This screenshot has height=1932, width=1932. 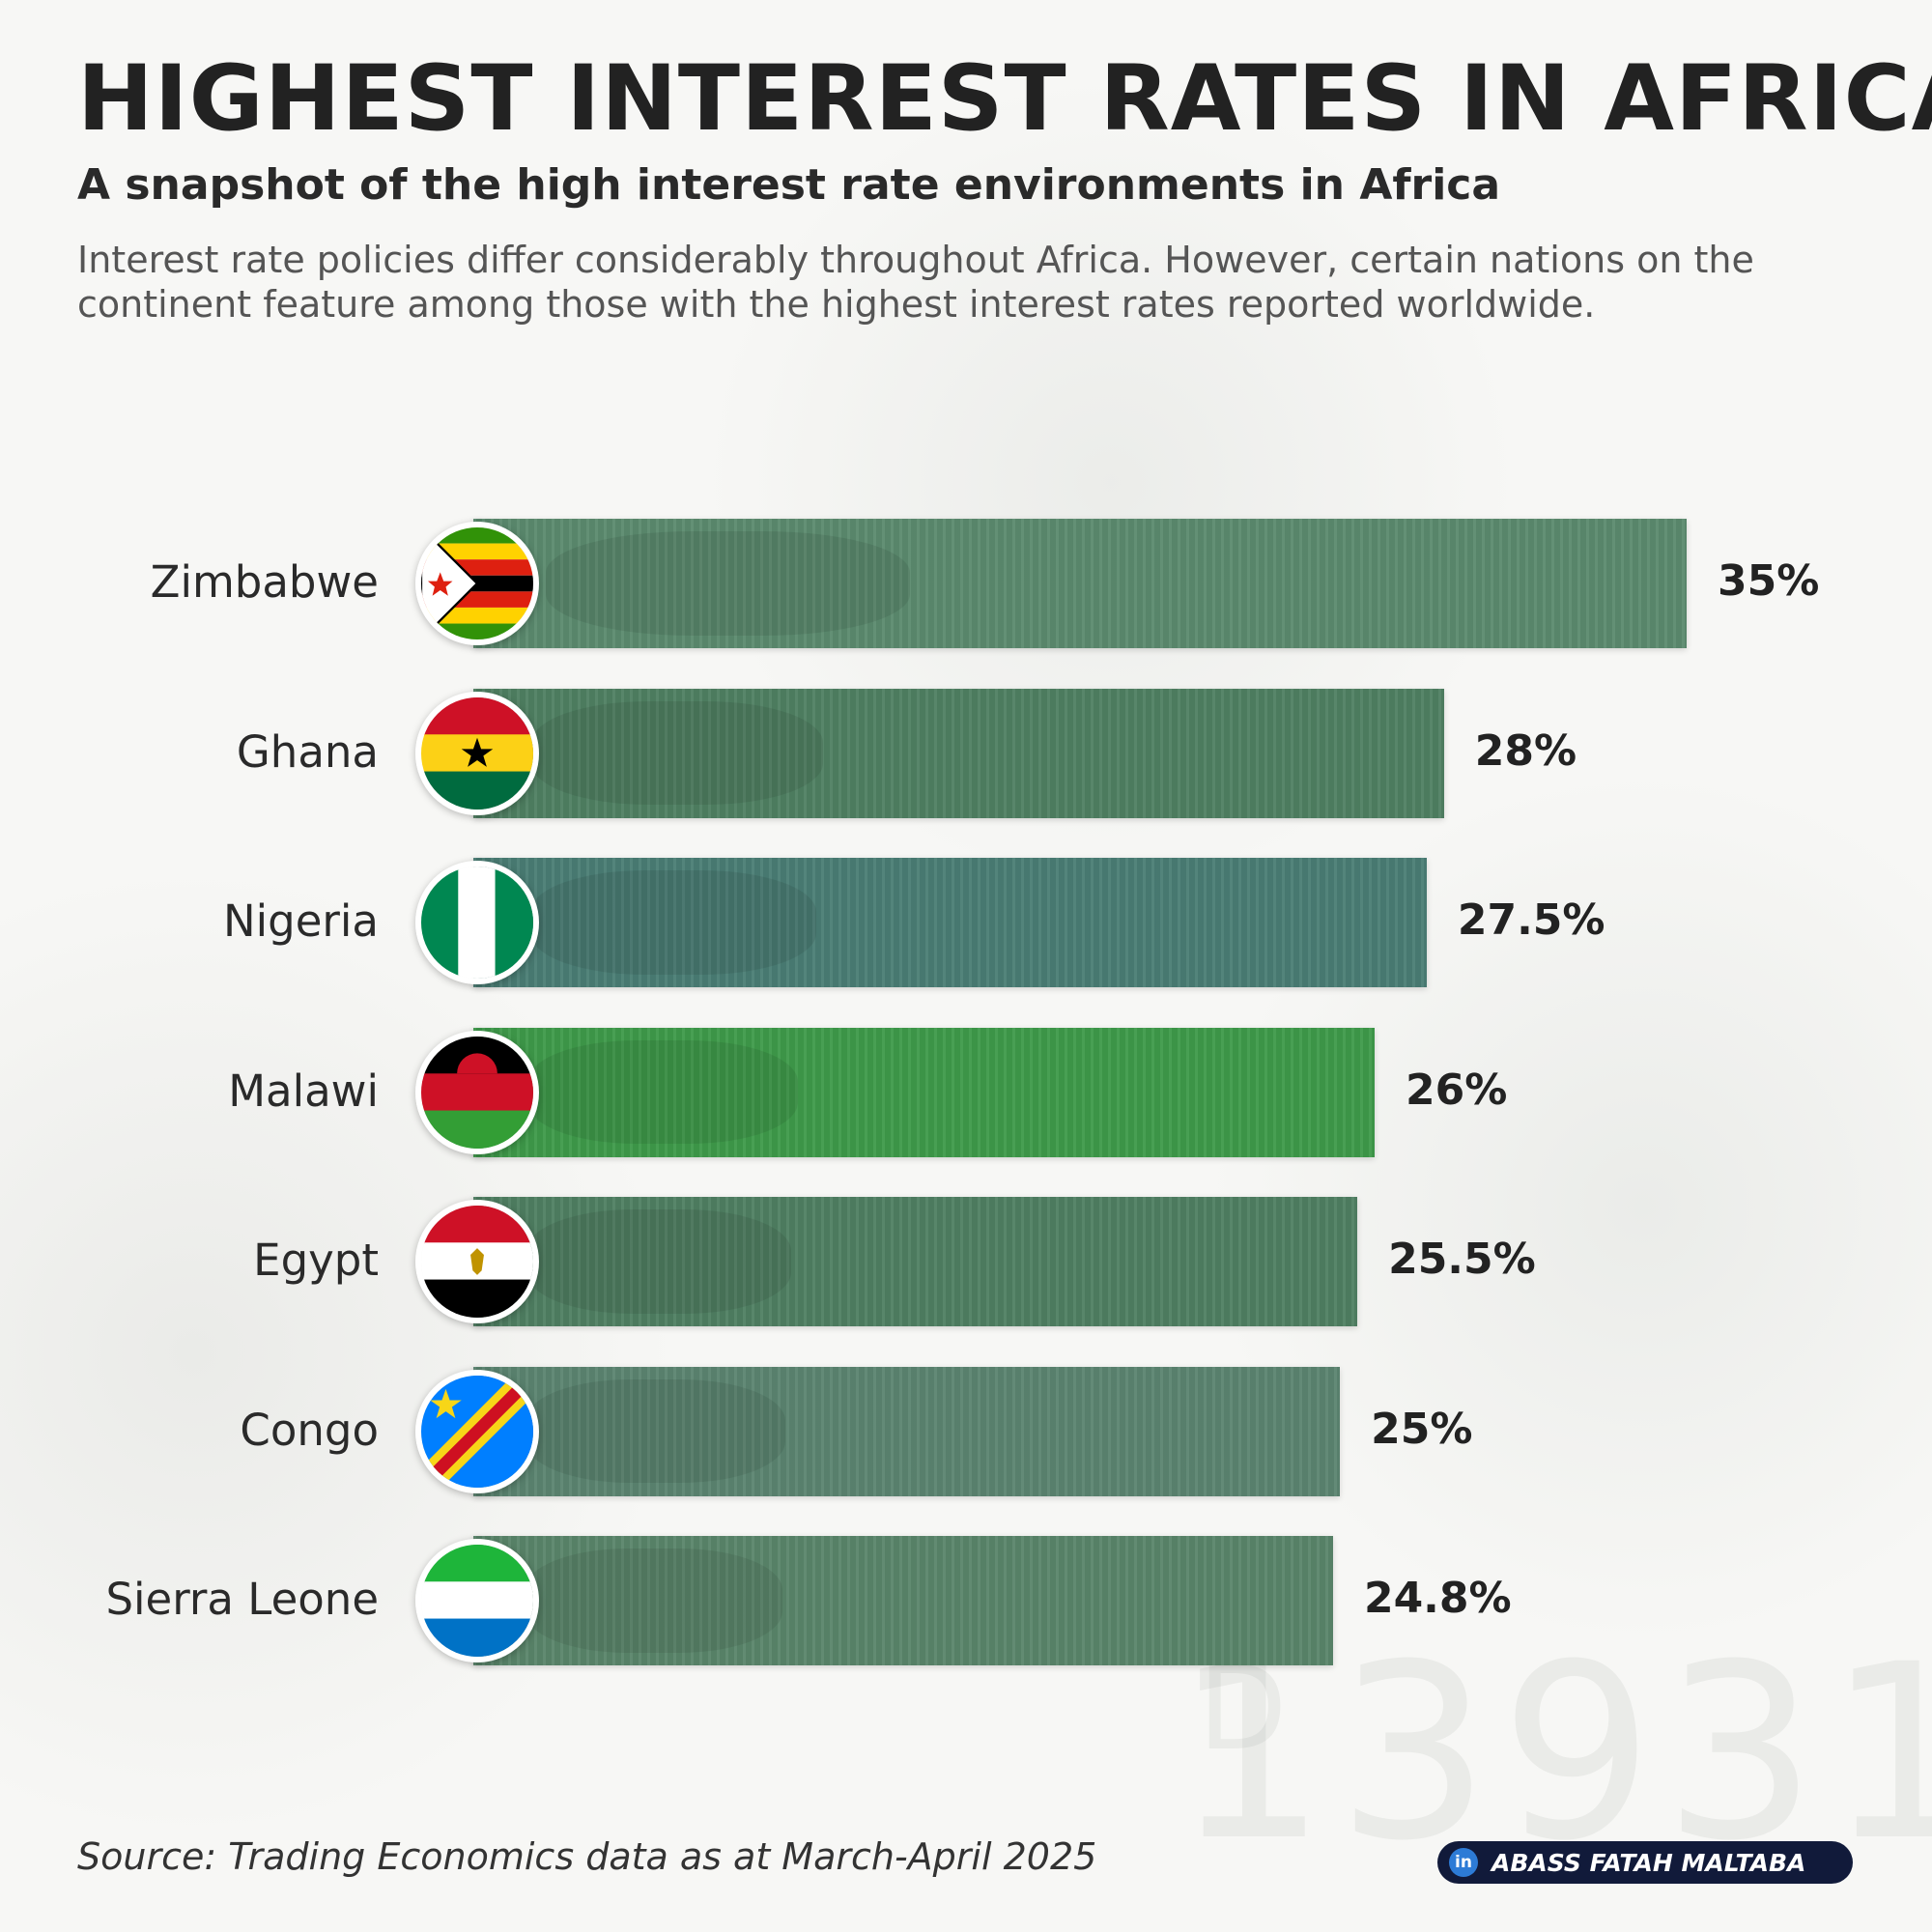 I want to click on value-label-egypt: 25.5%, so click(x=1462, y=1259).